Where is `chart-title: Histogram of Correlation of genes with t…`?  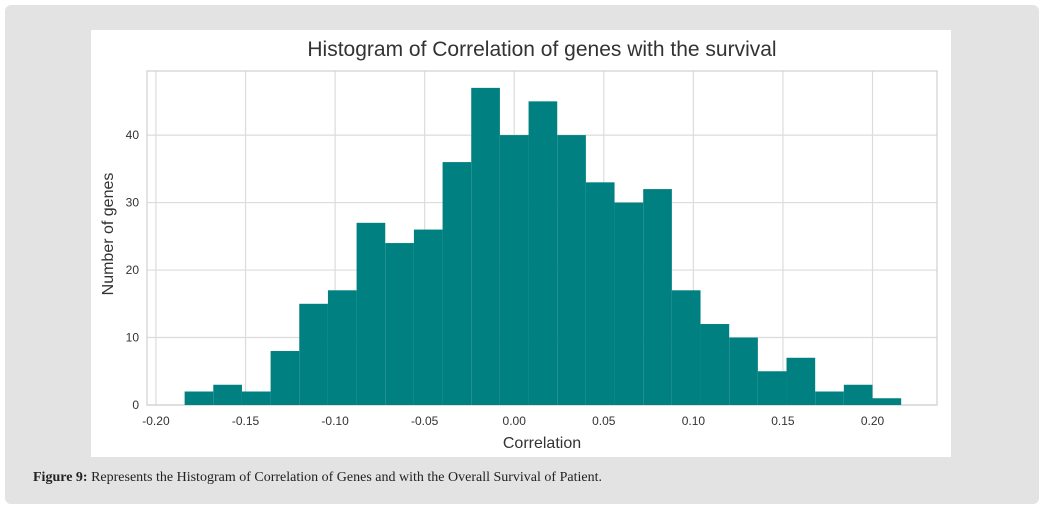 chart-title: Histogram of Correlation of genes with t… is located at coordinates (541, 49).